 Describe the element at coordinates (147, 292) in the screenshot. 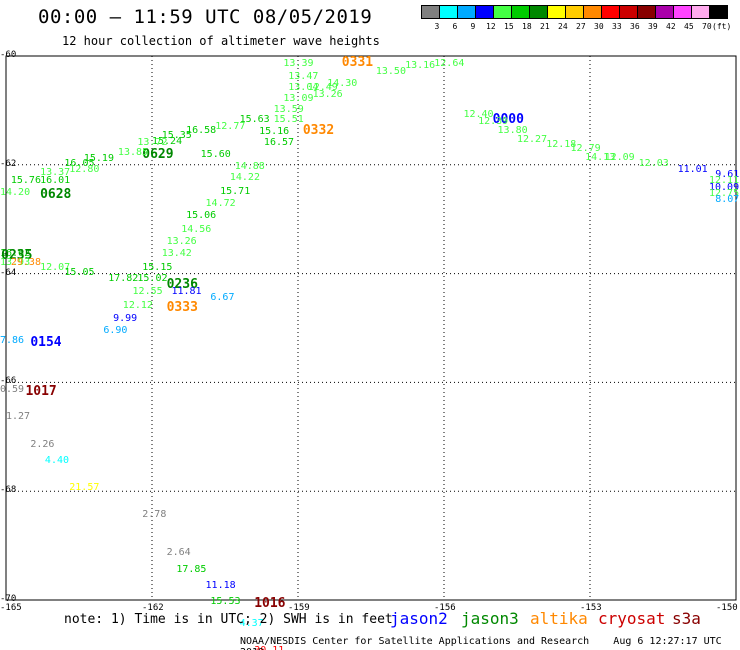

I see `wave-height-label: 12.55` at that location.